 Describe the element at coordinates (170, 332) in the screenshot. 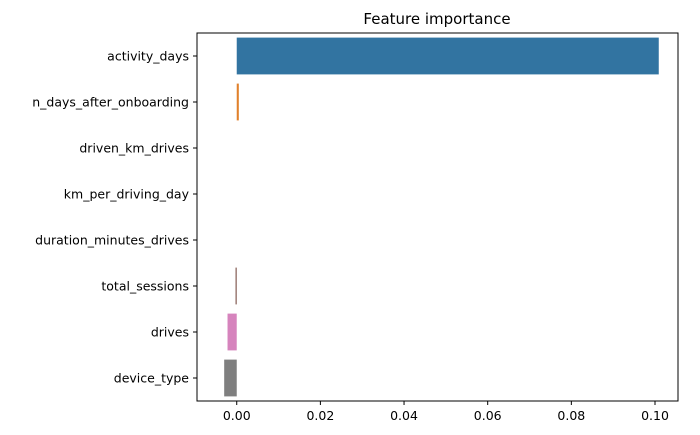

I see `y-tick-label: drives` at that location.